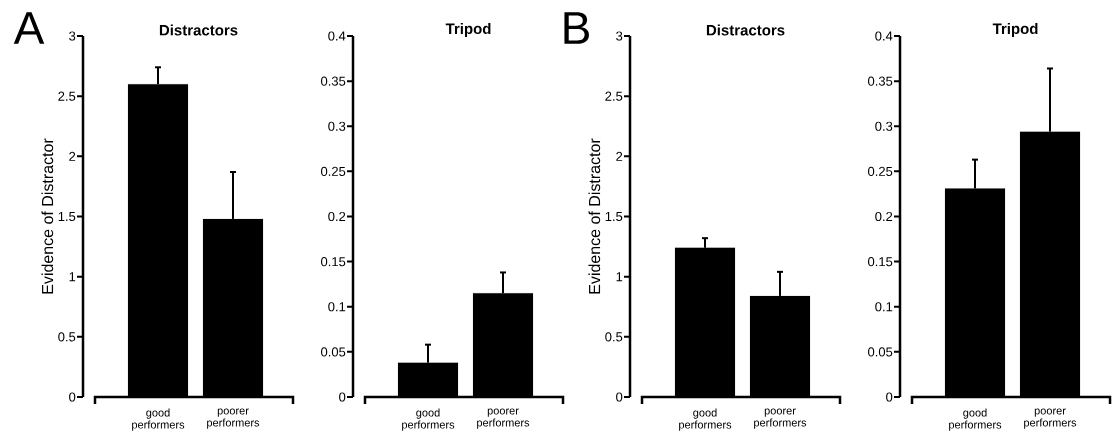  I want to click on text: B, so click(576, 28).